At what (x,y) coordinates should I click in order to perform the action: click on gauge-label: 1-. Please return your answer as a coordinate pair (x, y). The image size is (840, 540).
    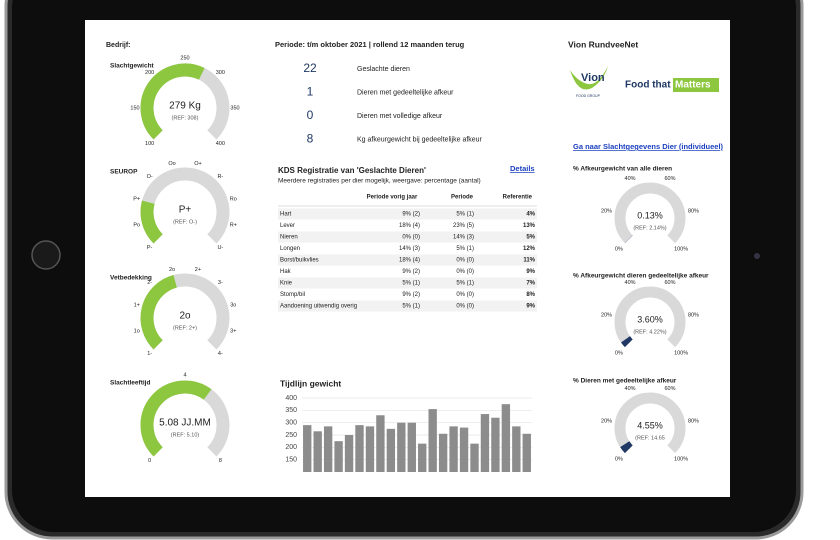
    Looking at the image, I should click on (149, 354).